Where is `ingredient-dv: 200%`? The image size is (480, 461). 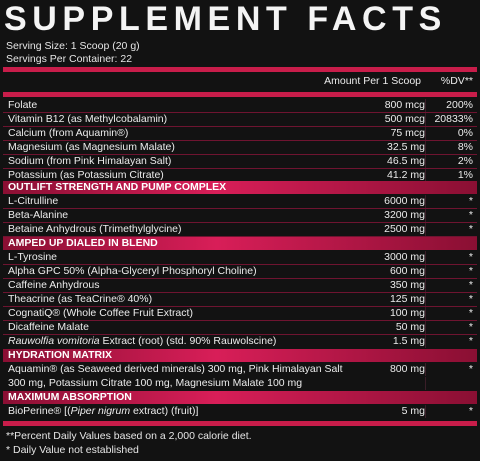 ingredient-dv: 200% is located at coordinates (459, 105).